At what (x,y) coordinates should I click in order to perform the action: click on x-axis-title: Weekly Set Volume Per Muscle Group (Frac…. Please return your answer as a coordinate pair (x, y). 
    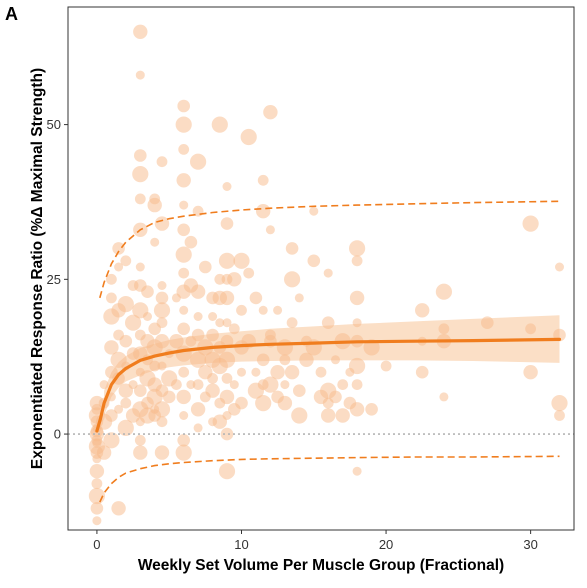
    Looking at the image, I should click on (321, 565).